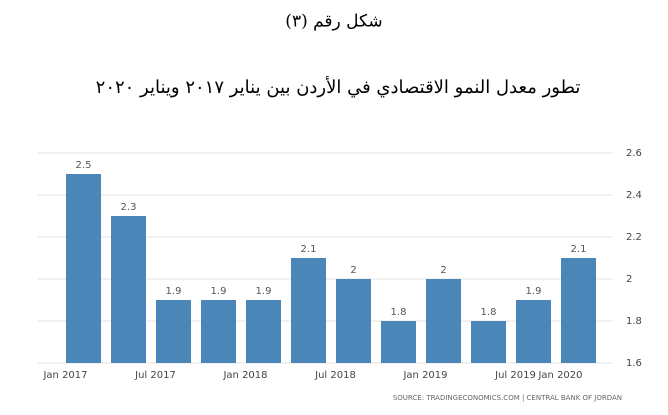 The width and height of the screenshot is (668, 415). What do you see at coordinates (559, 375) in the screenshot?
I see `x-tick-label: Jan 2020` at bounding box center [559, 375].